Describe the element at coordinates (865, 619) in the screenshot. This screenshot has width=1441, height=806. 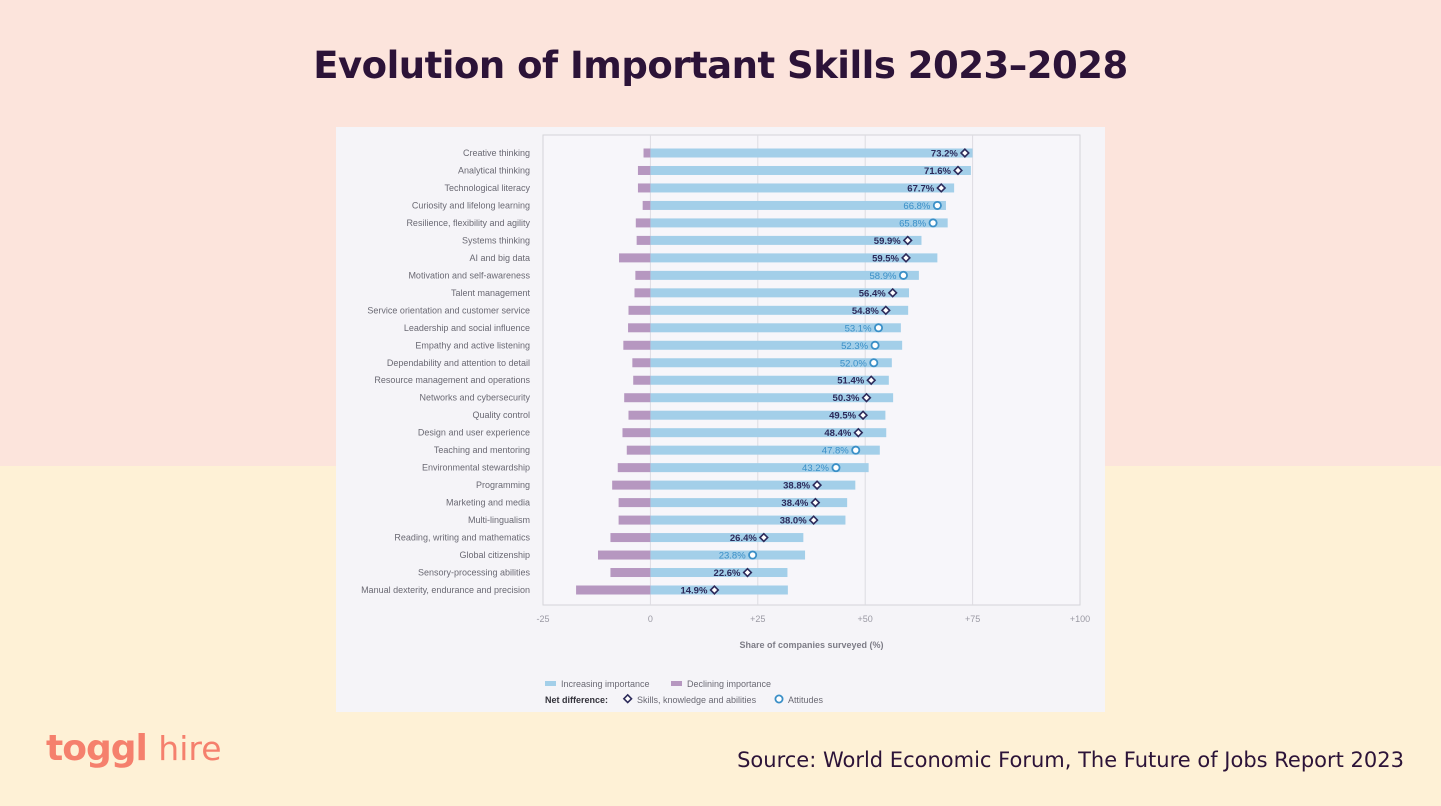
I see `x-tick-label: +50` at that location.